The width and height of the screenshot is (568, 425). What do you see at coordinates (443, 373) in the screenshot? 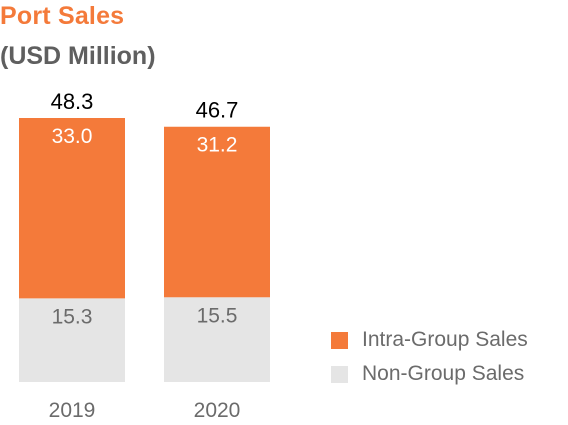
I see `legend-label-non-group: Non-Group Sales` at bounding box center [443, 373].